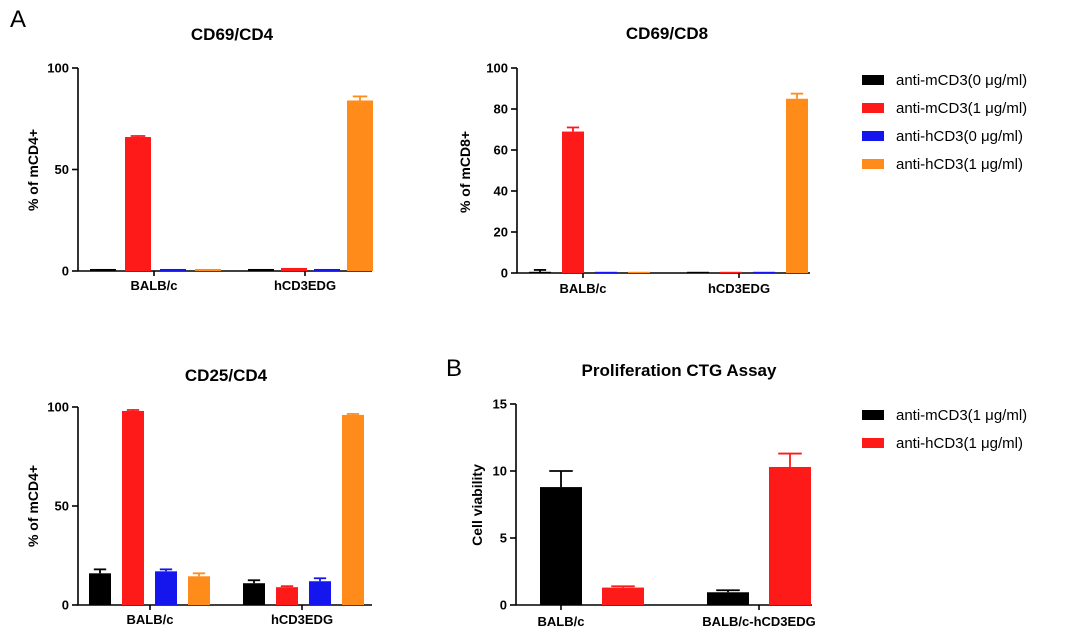 This screenshot has height=638, width=1080. I want to click on panel-label-a: A, so click(18, 19).